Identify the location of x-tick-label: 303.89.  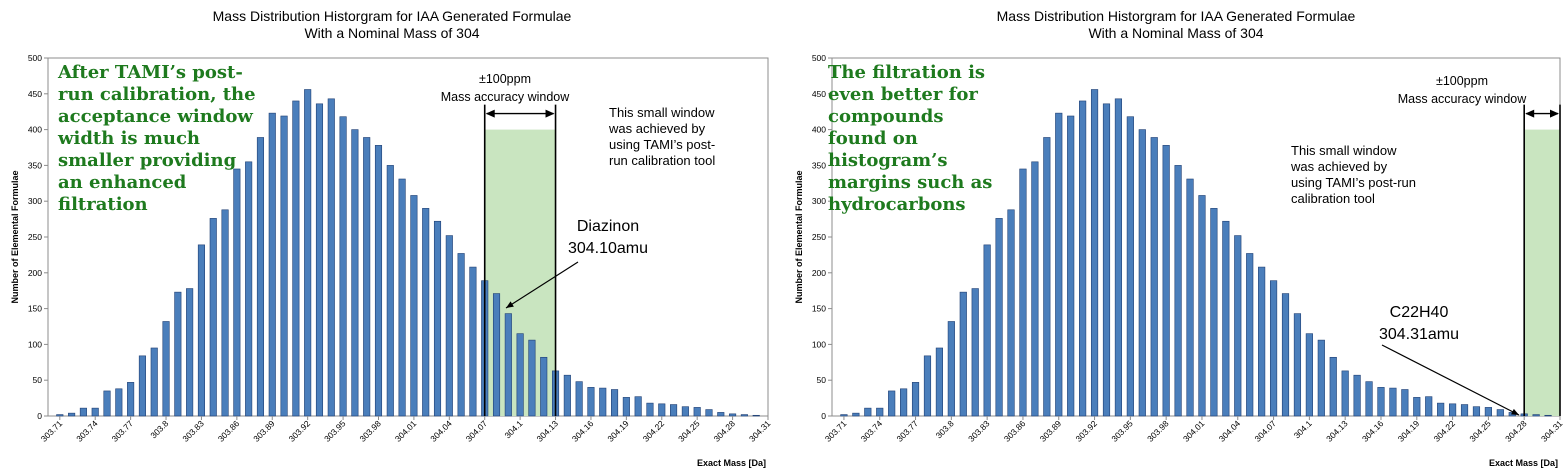
(1051, 431).